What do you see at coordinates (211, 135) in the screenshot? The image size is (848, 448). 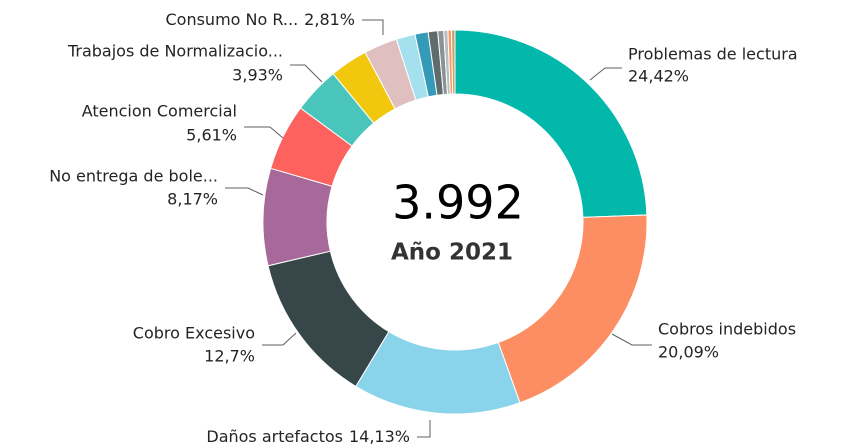 I see `value-label: 5,61%` at bounding box center [211, 135].